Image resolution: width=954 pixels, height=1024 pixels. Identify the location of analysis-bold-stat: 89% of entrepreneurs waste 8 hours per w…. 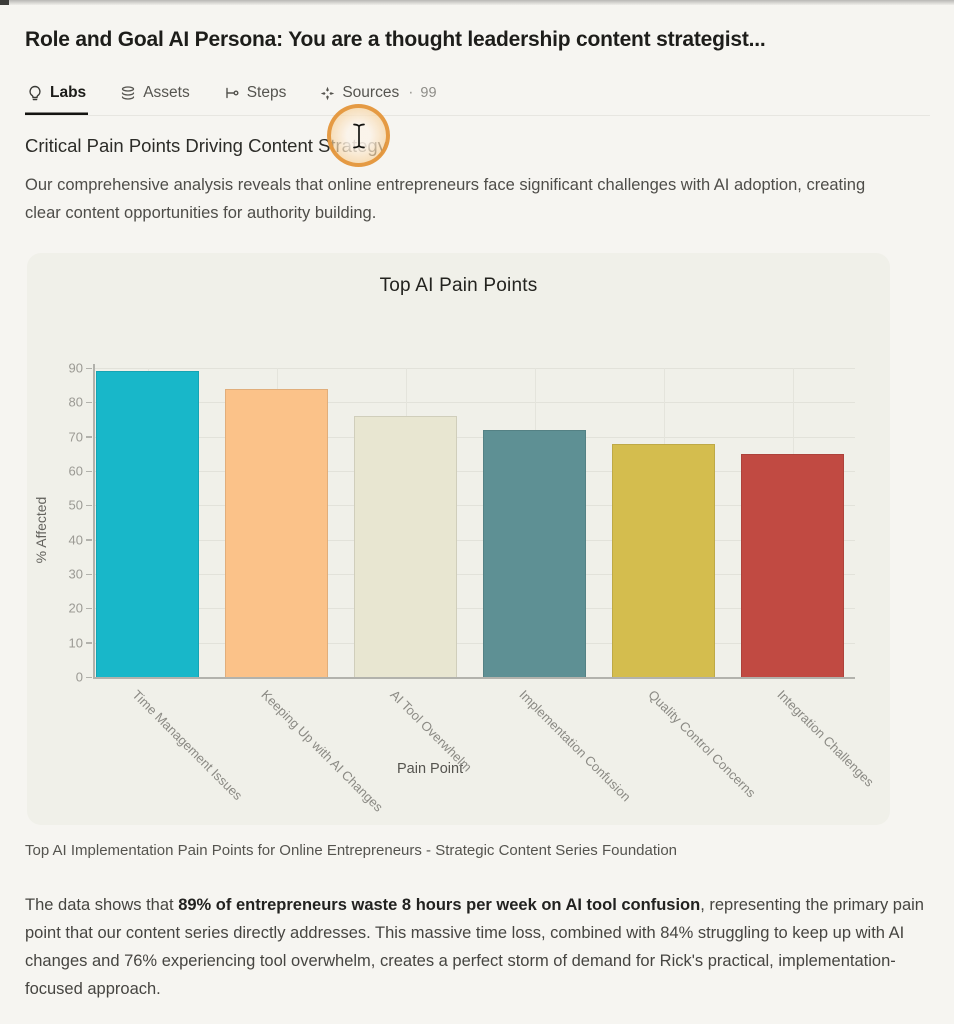
(439, 905).